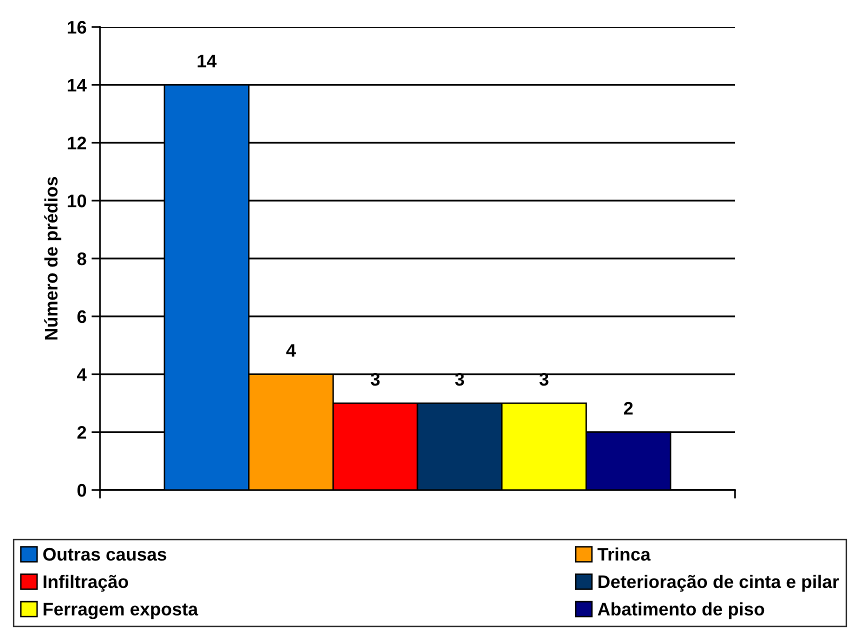 The image size is (851, 630). Describe the element at coordinates (681, 611) in the screenshot. I see `legend-label: Abatimento de piso` at that location.